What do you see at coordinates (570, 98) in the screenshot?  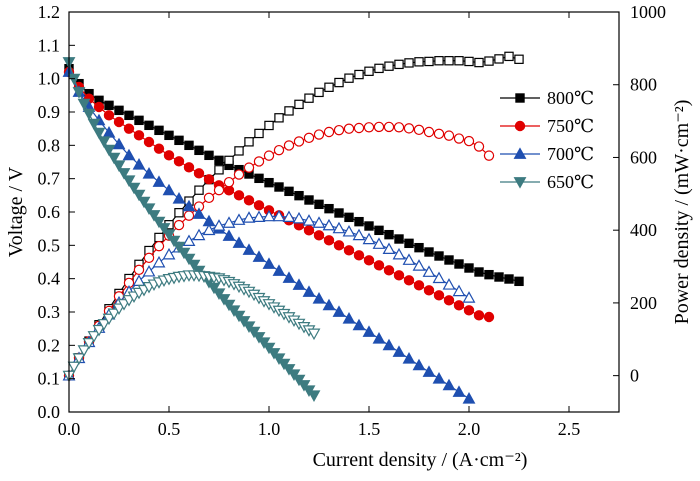 I see `legend-label: 800℃` at bounding box center [570, 98].